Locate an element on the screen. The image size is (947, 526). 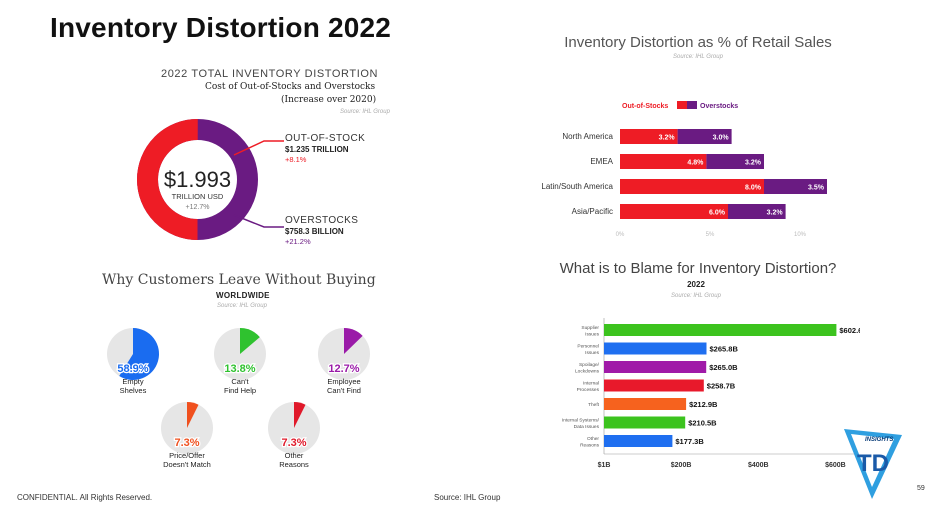
pie-percent: 12.7% is located at coordinates (343, 369).